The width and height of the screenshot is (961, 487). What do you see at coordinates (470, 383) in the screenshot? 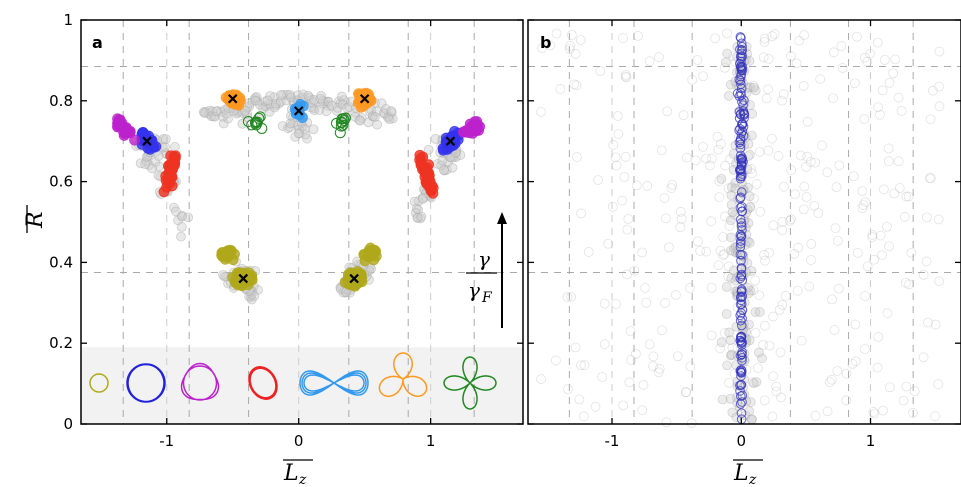
I see `four-petal-shape` at bounding box center [470, 383].